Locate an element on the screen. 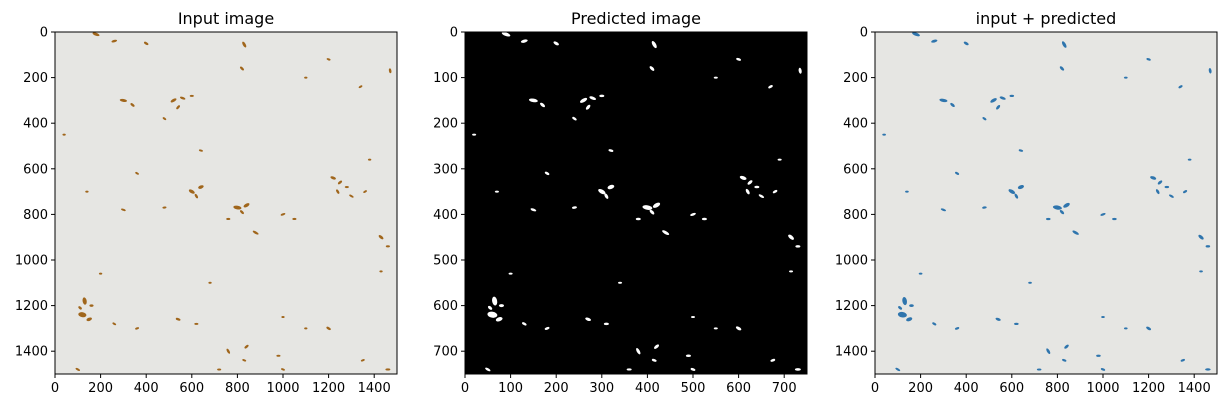 The image size is (1227, 407). x-tick-label: 1000 is located at coordinates (1102, 388).